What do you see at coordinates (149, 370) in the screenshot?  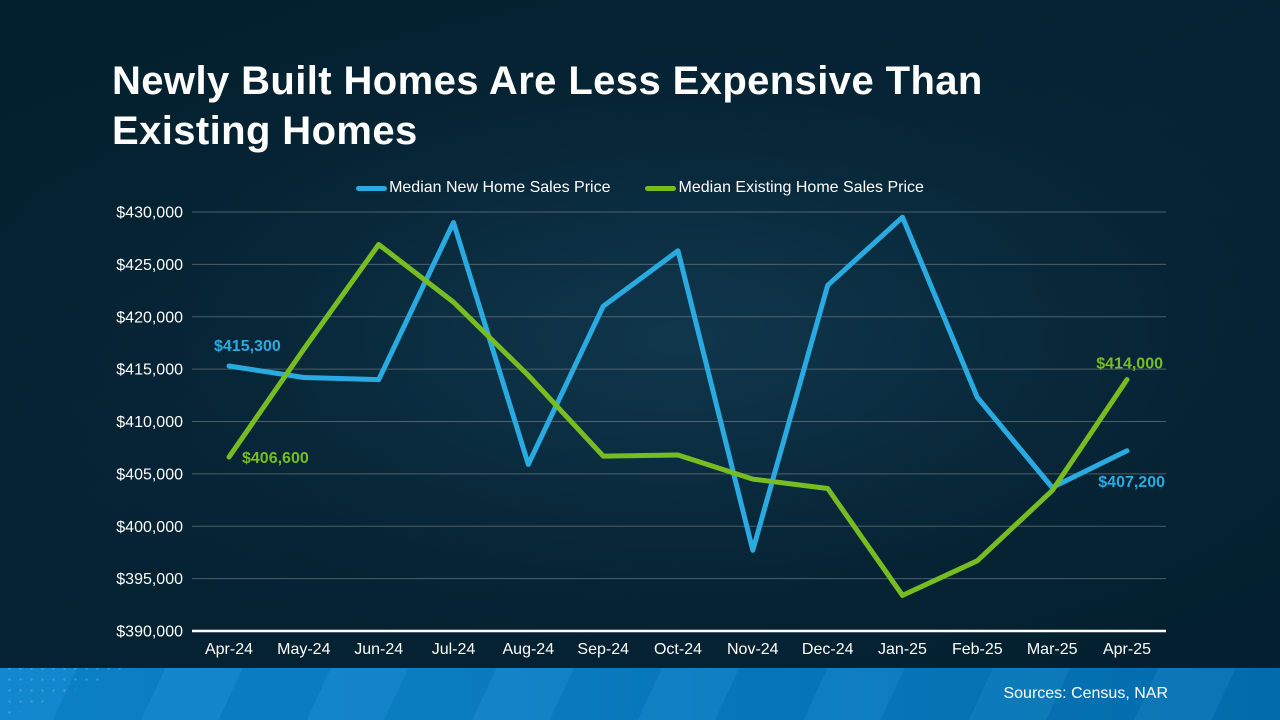 I see `y-tick-label: $415,000` at bounding box center [149, 370].